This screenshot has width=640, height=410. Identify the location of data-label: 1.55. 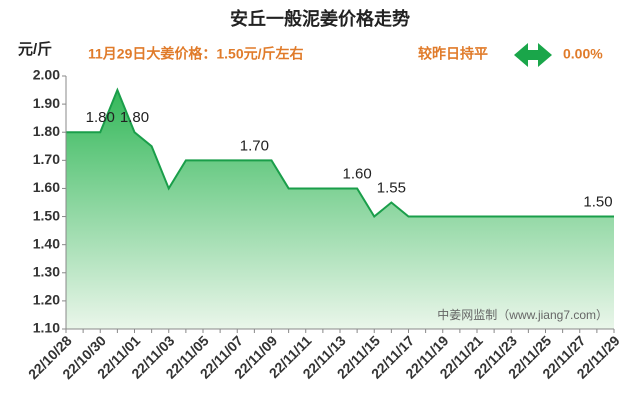
(391, 187).